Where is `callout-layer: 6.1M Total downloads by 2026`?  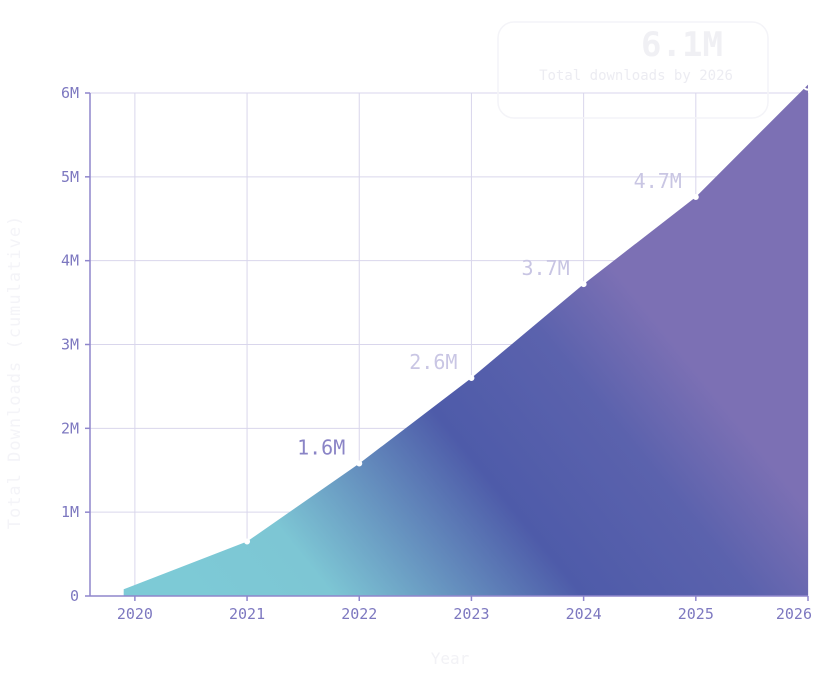
callout-layer: 6.1M Total downloads by 2026 is located at coordinates (633, 70).